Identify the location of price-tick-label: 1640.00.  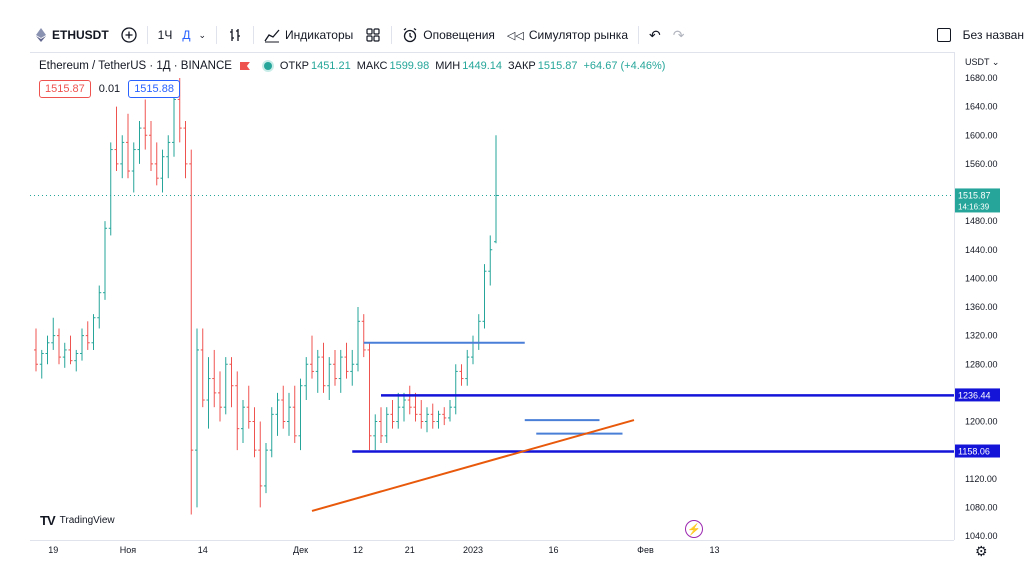
(981, 107).